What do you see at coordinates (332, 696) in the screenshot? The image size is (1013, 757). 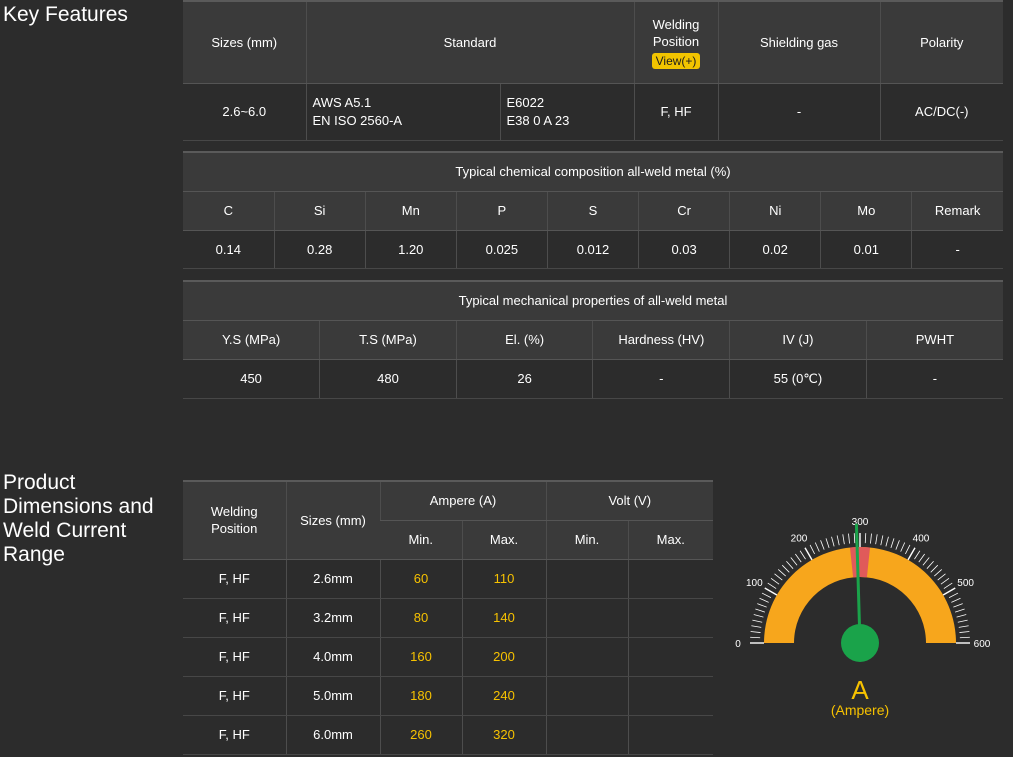 I see `cell-size: 5.0mm` at bounding box center [332, 696].